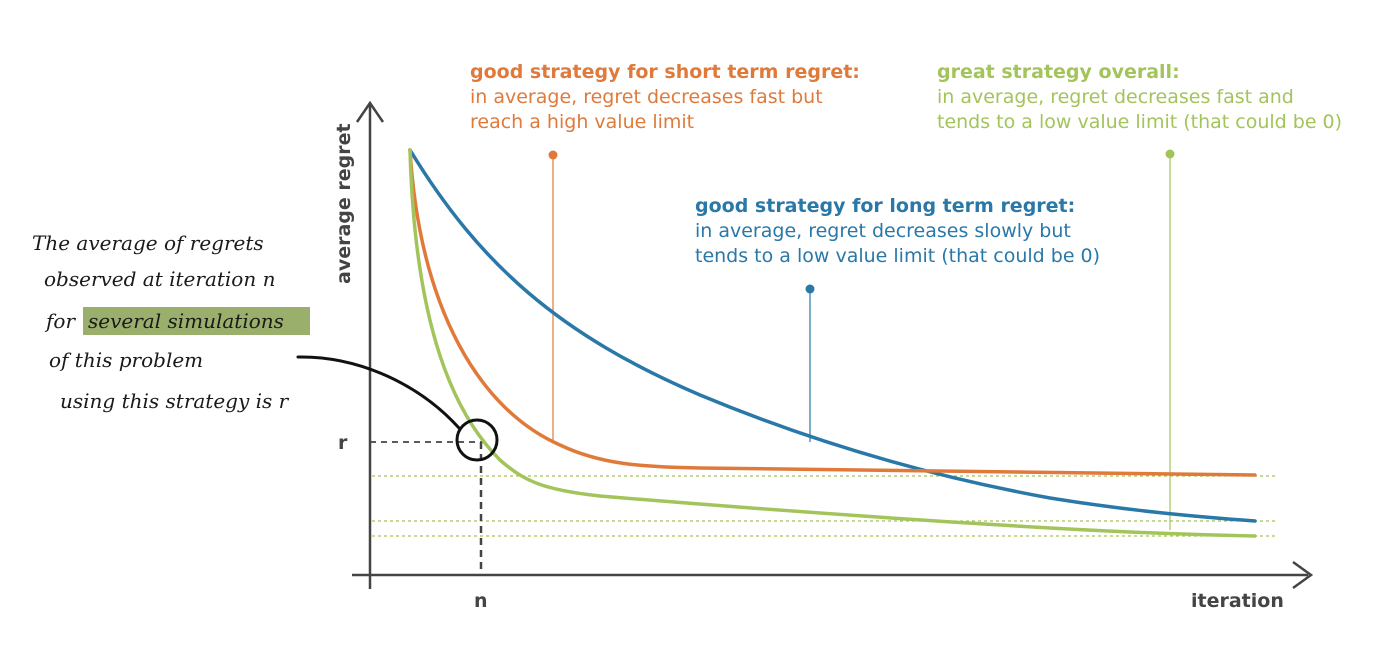  I want to click on handwritten-line3-highlight: several simulations, so click(186, 321).